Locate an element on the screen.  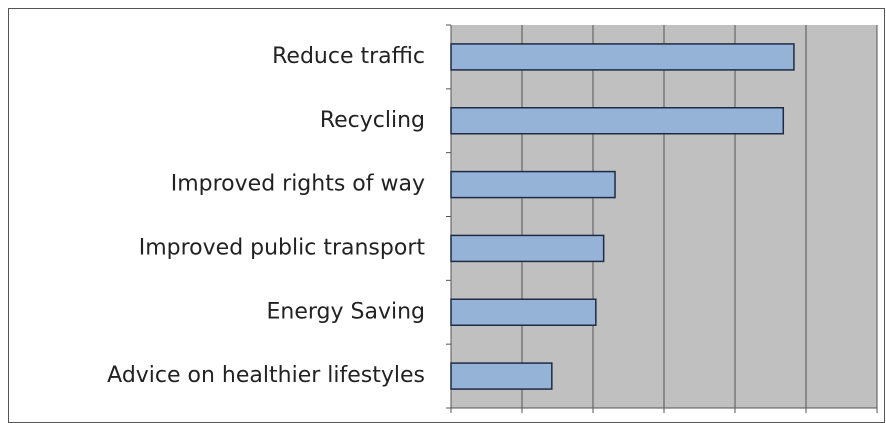
y-tick-label: Improved rights of way is located at coordinates (298, 184).